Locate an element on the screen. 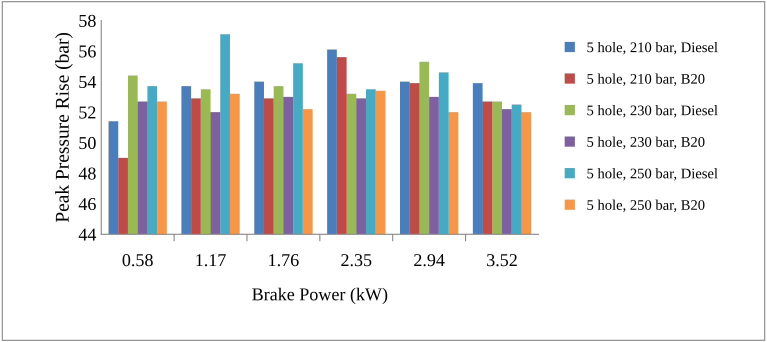  legend-label: 5 hole, 250 bar, Diesel is located at coordinates (652, 174).